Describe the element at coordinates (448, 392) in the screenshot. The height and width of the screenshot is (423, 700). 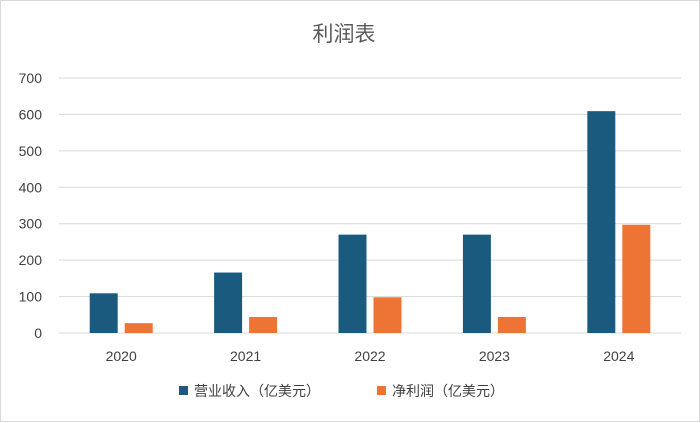
I see `legend-label: 净利润（亿美元）` at that location.